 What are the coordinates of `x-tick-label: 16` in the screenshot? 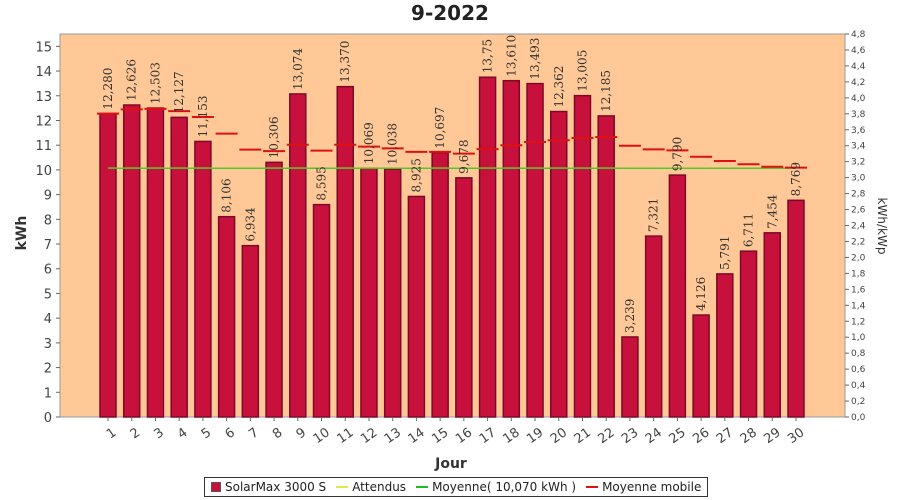 It's located at (464, 436).